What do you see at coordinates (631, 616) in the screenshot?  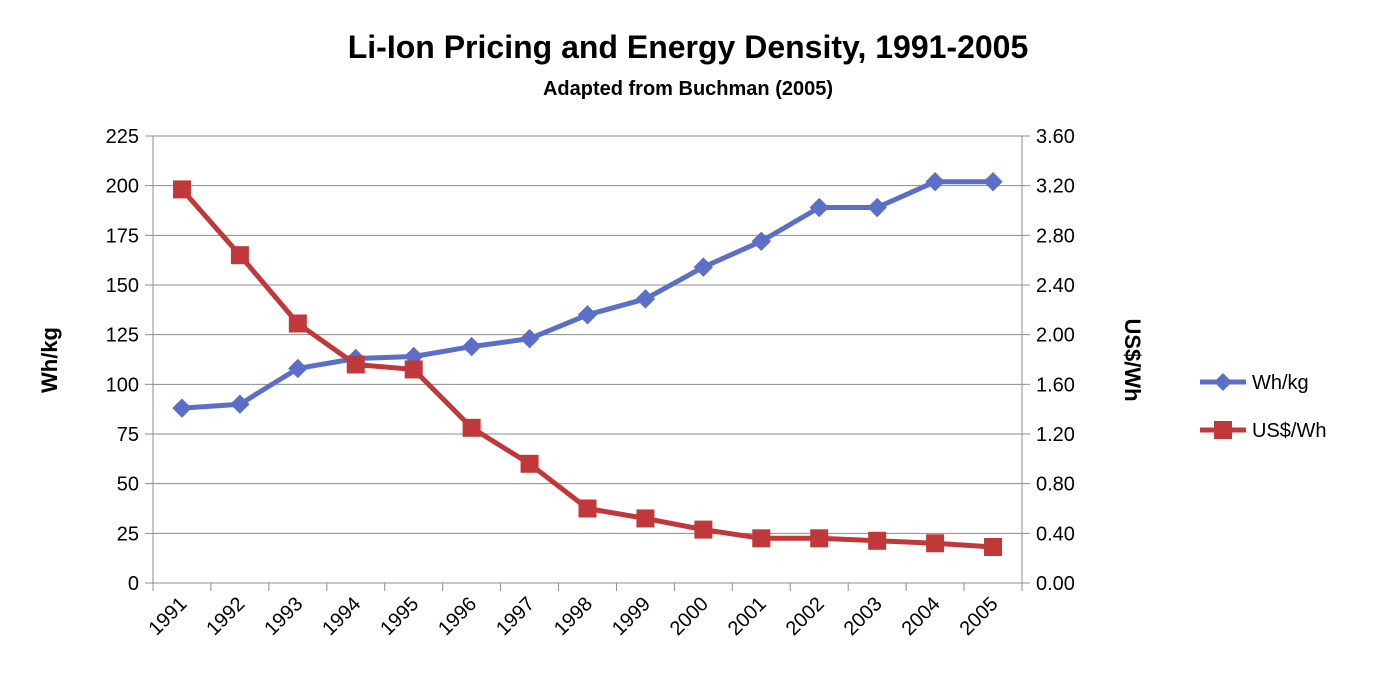 I see `x-tick-label: 1999` at bounding box center [631, 616].